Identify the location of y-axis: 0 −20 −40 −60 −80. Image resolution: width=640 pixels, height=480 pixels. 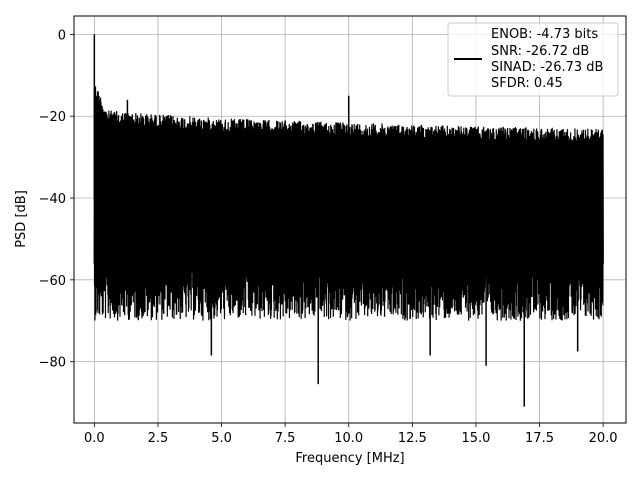
(56, 199).